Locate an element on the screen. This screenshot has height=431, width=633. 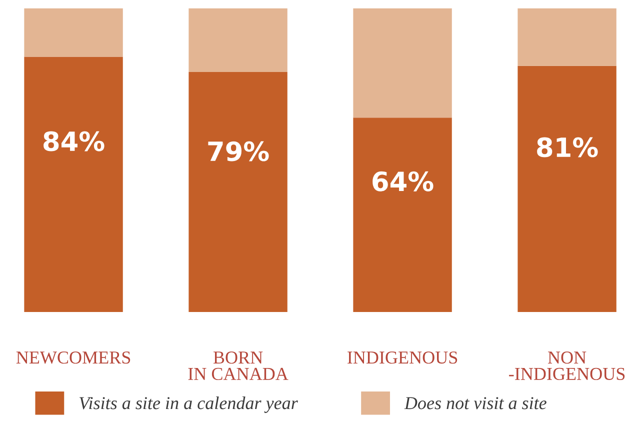
x-tick-label: BORN IN CANADA is located at coordinates (238, 366).